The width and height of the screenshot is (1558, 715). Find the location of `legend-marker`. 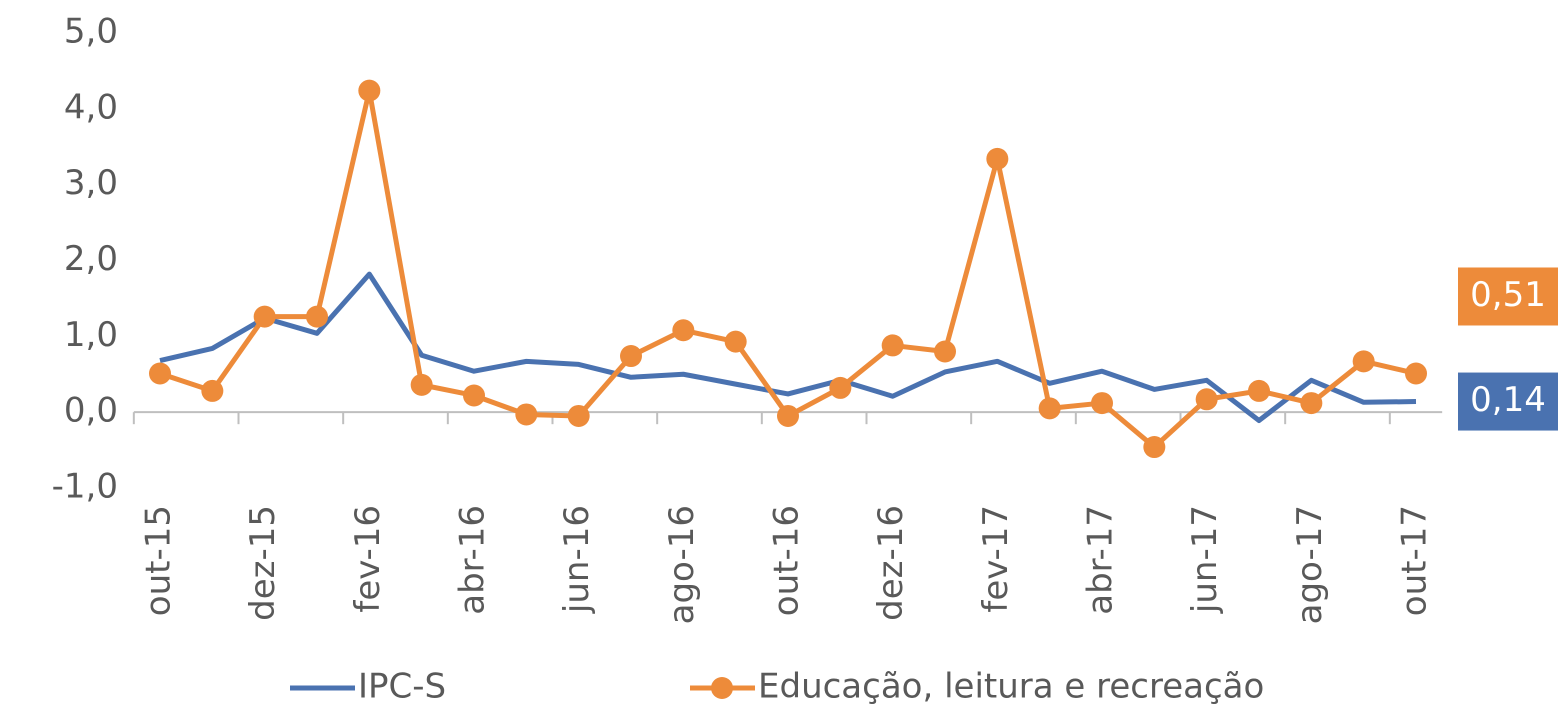

legend-marker is located at coordinates (722, 688).